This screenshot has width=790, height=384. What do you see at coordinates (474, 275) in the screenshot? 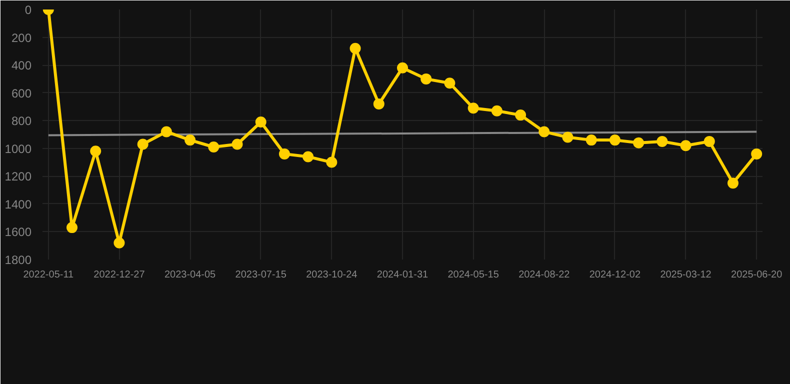
I see `x-tick-label: 2024-05-15` at bounding box center [474, 275].